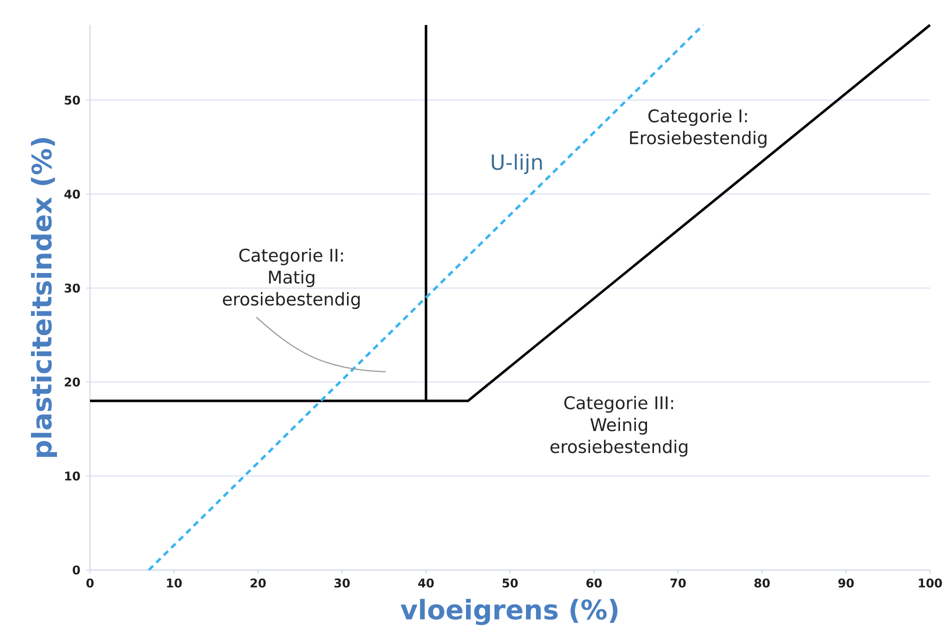  What do you see at coordinates (258, 583) in the screenshot?
I see `x-tick-label: 20` at bounding box center [258, 583].